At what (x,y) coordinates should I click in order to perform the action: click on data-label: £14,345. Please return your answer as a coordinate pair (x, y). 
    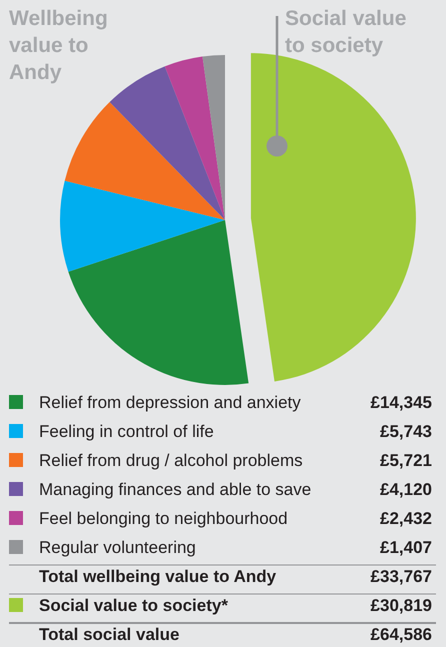
    Looking at the image, I should click on (401, 402).